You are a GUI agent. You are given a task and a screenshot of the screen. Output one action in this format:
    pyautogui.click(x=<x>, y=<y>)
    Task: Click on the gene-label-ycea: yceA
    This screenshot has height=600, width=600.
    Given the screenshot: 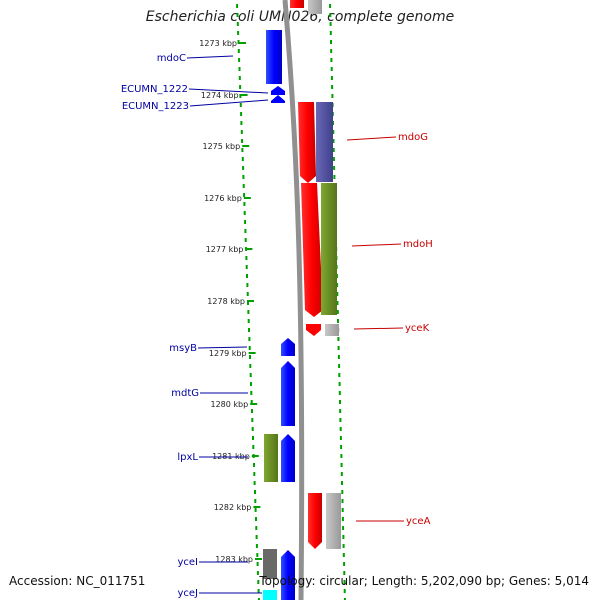 What is the action you would take?
    pyautogui.click(x=418, y=521)
    